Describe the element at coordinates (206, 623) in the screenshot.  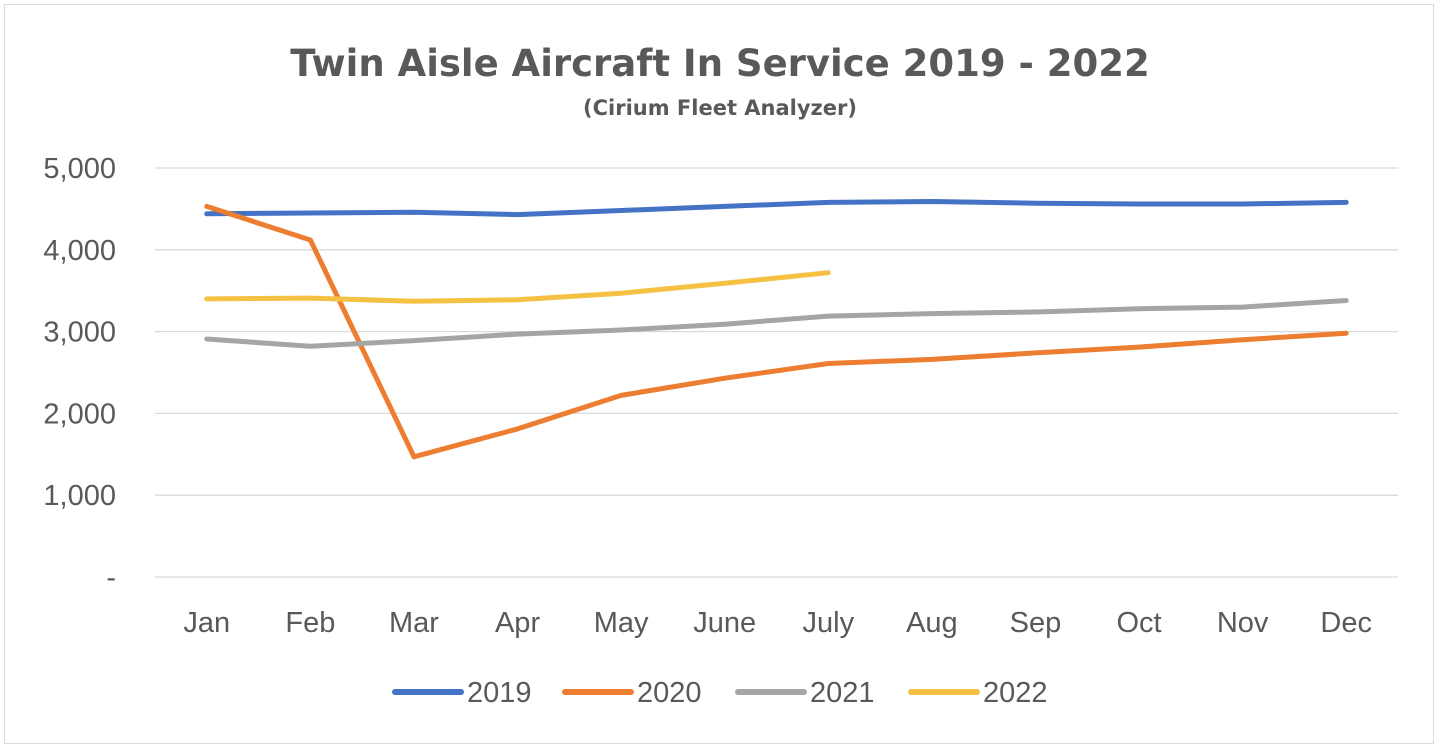
I see `x-tick-label: Jan` at that location.